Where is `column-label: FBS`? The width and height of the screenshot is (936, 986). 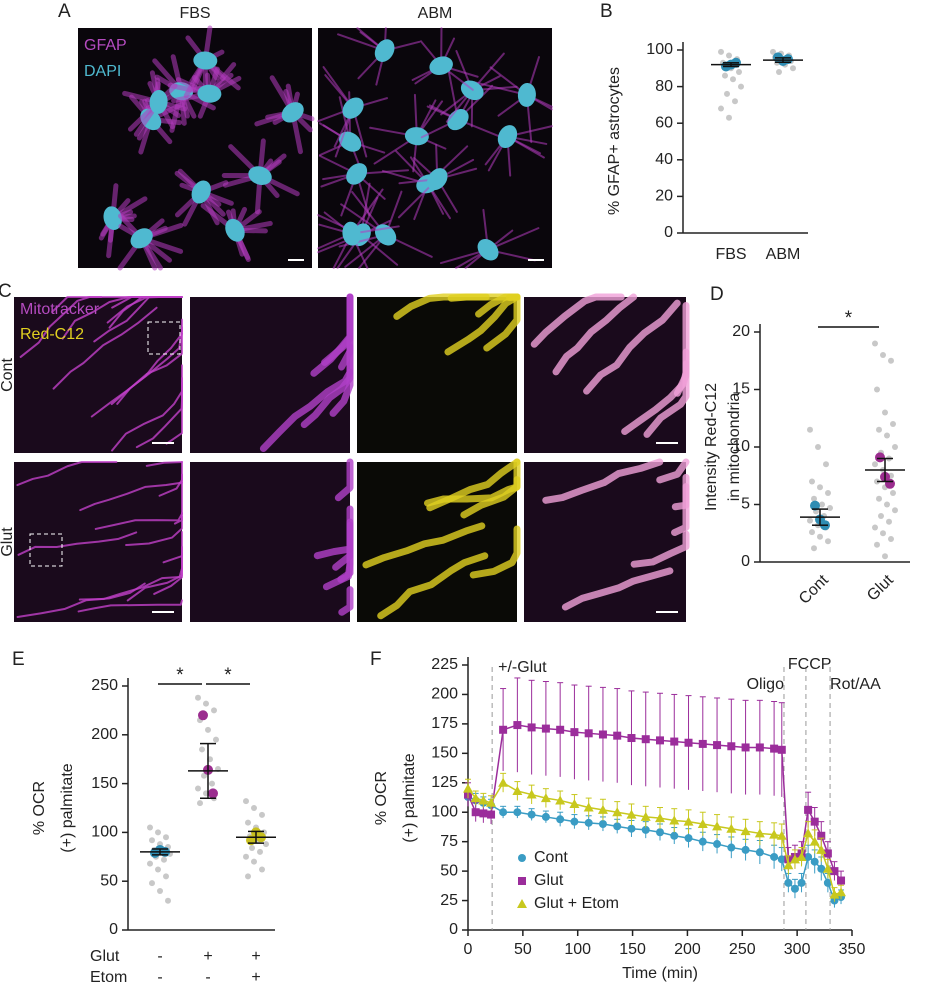 column-label: FBS is located at coordinates (194, 13).